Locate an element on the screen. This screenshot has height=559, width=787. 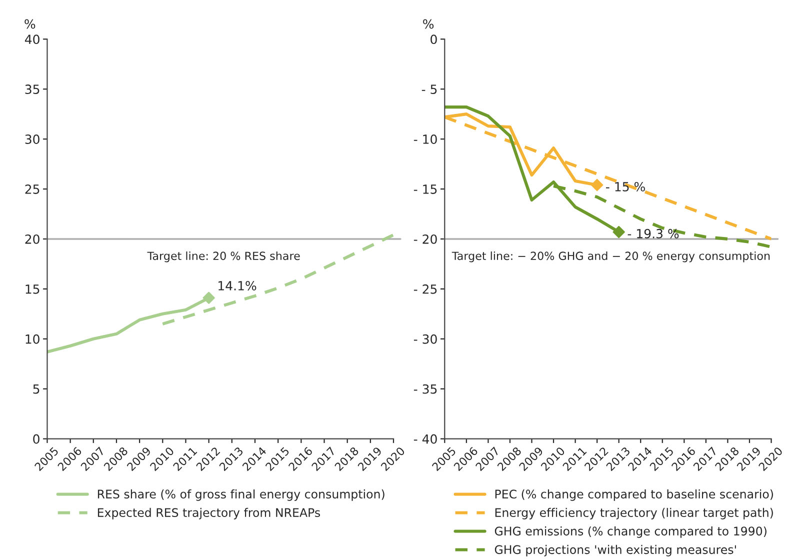
y-tick-label: 35 is located at coordinates (32, 89).